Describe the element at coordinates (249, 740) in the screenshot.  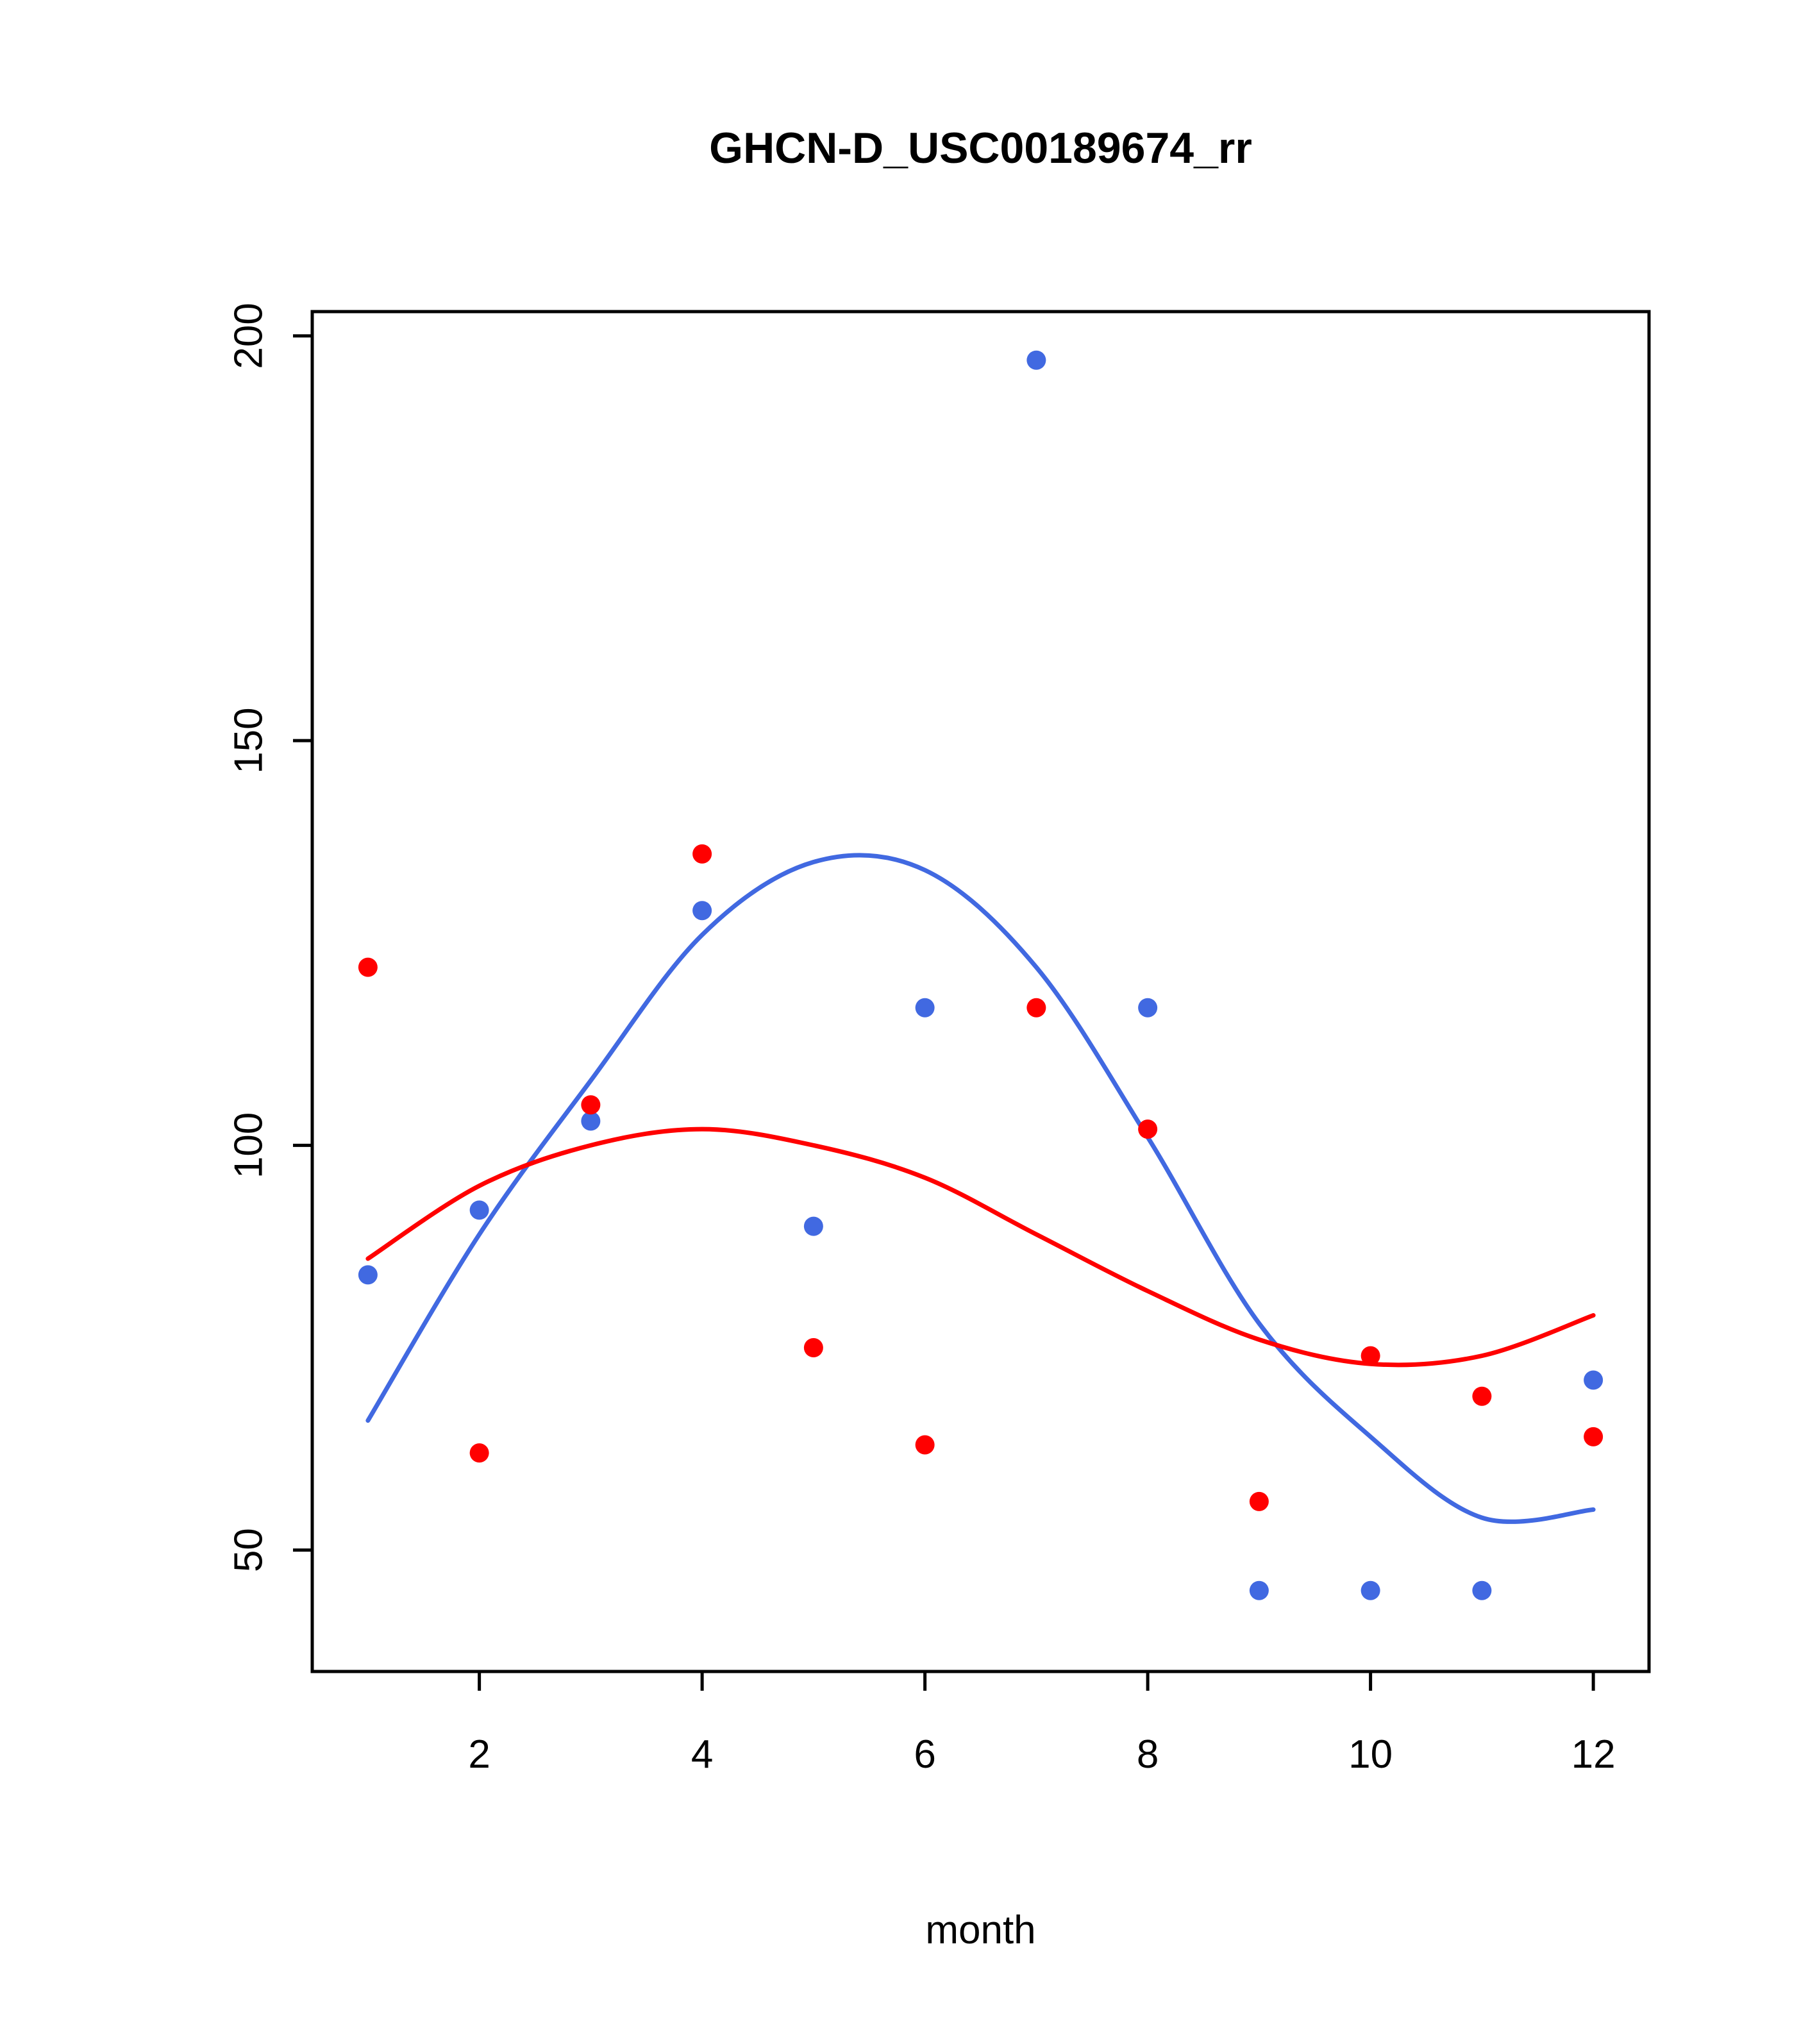
I see `y-tick-label: 150` at that location.